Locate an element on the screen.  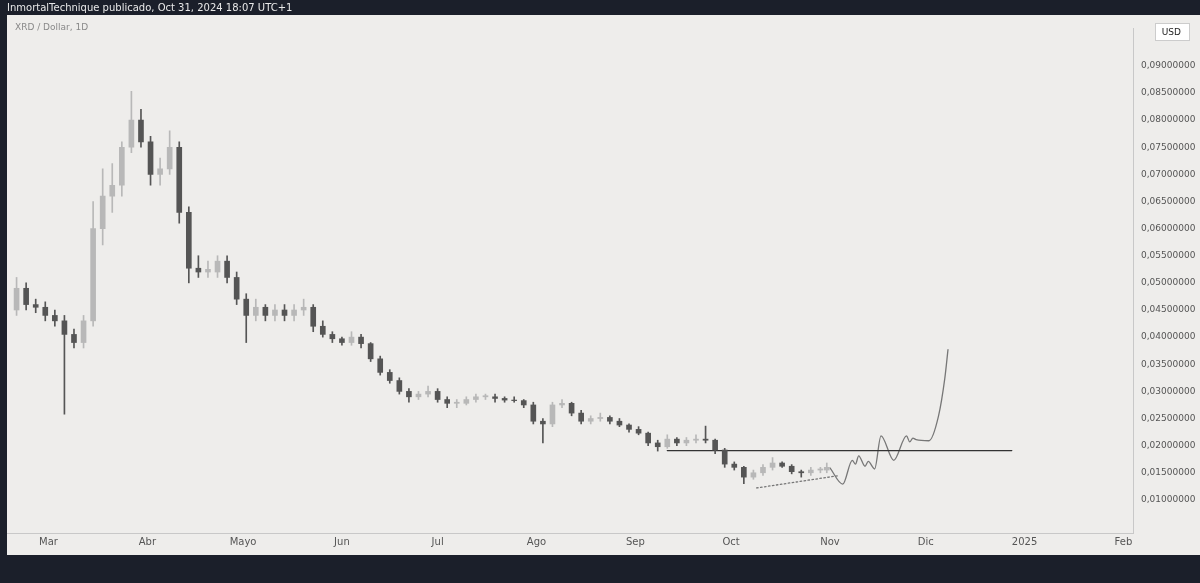
x-tick-label: Mar is located at coordinates (49, 541).